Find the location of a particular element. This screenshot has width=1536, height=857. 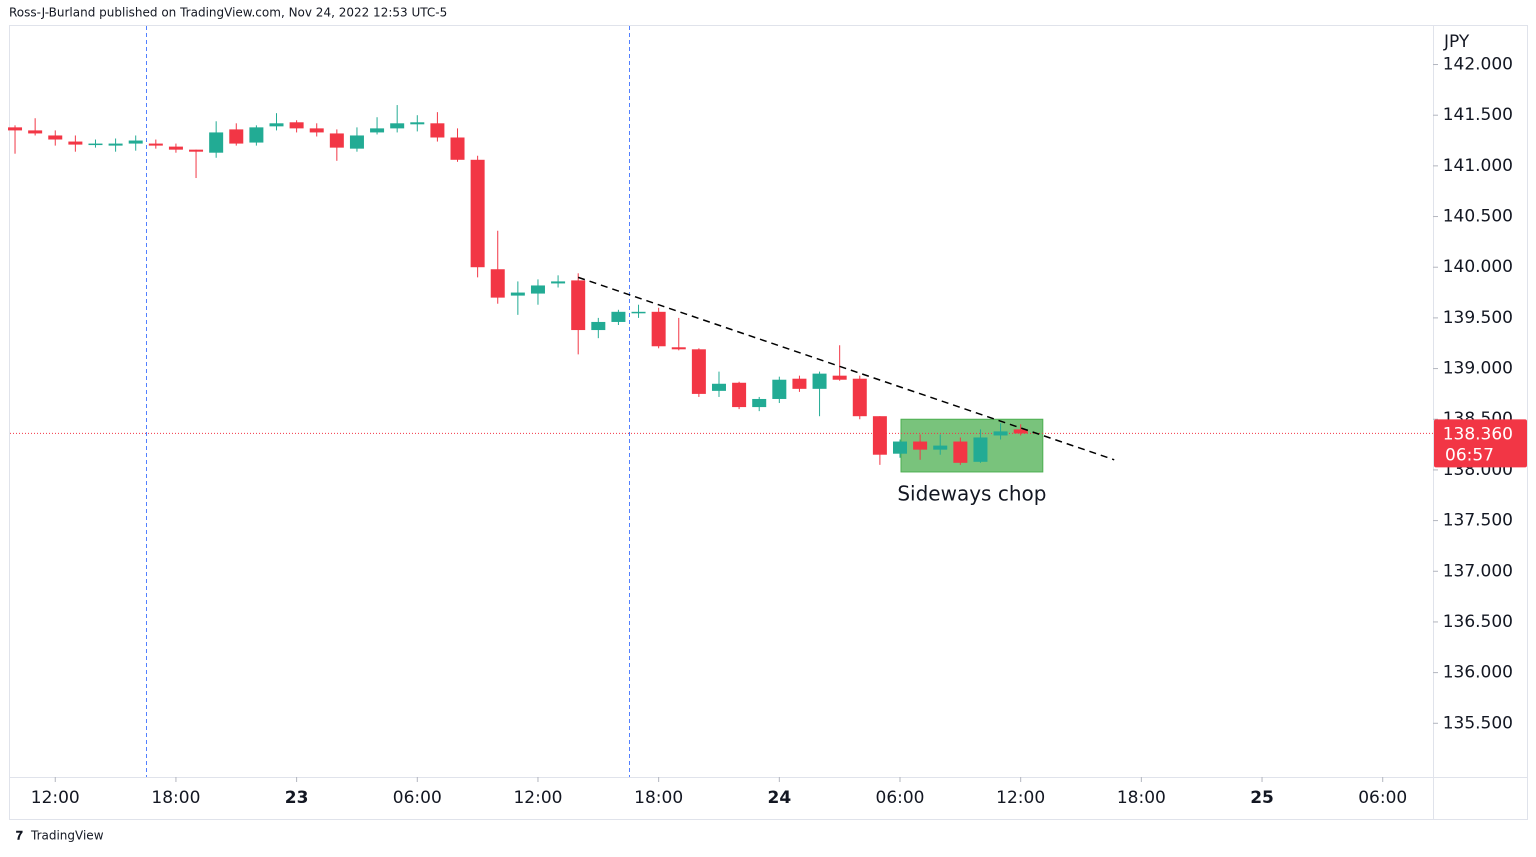

x-tick-label: 24 is located at coordinates (779, 798).